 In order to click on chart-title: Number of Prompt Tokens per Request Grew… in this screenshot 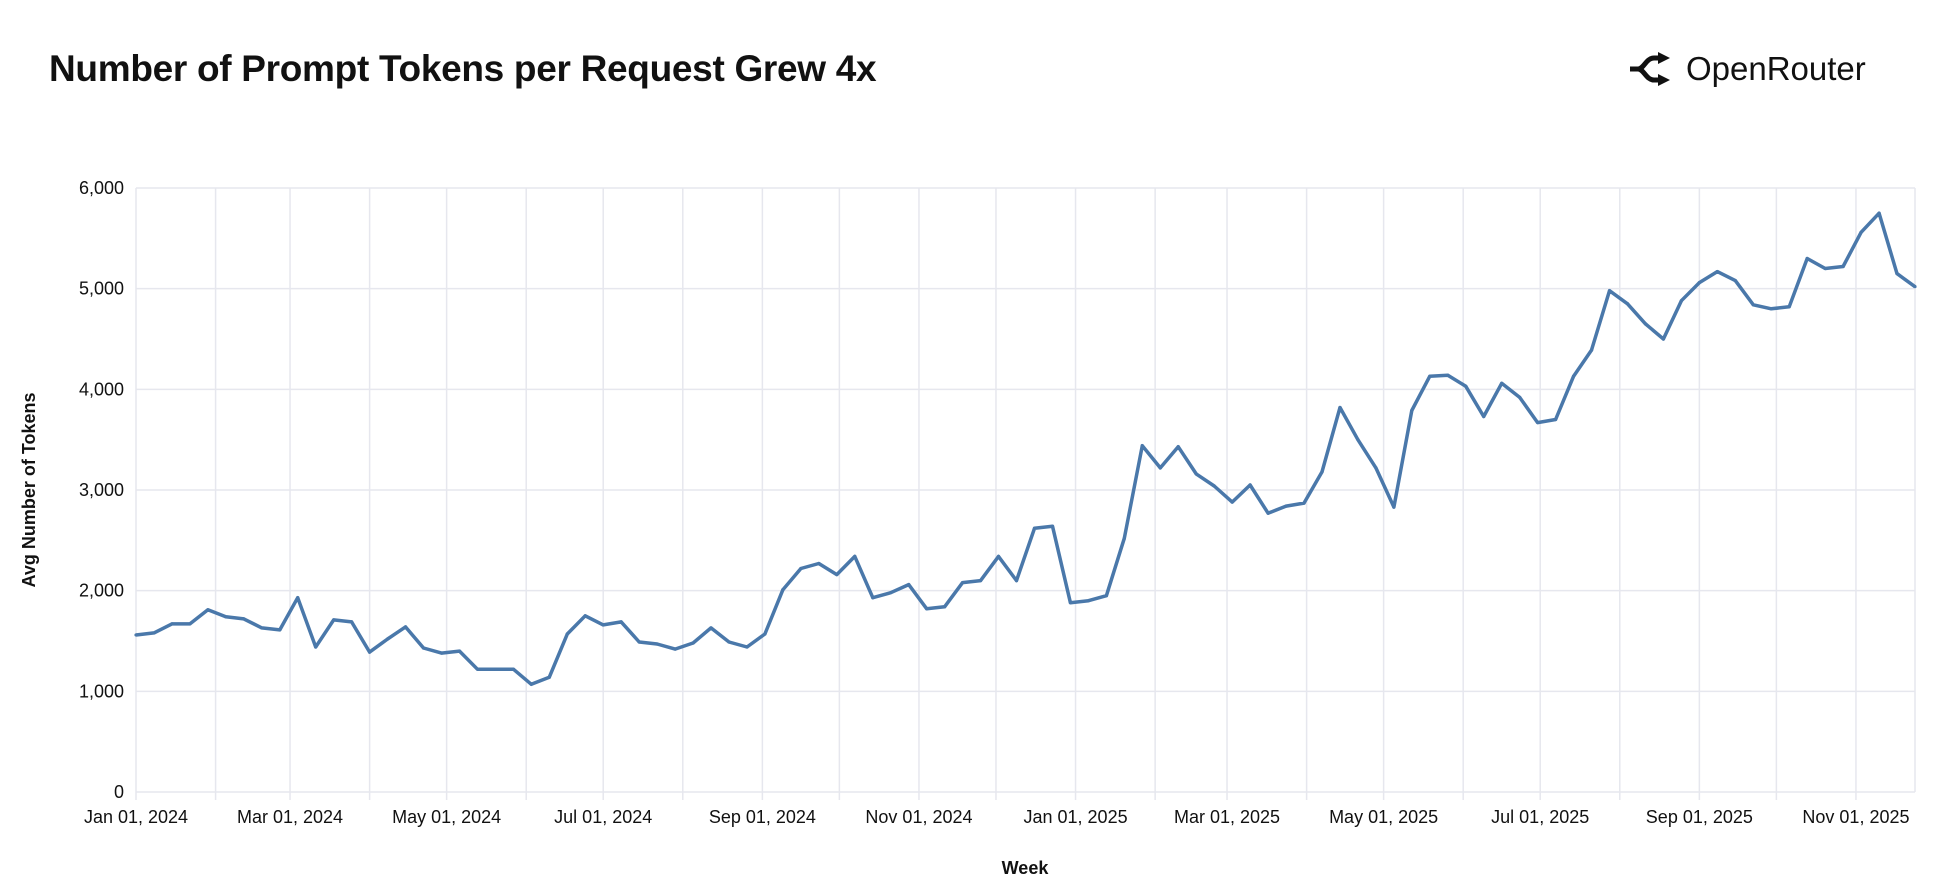, I will do `click(463, 68)`.